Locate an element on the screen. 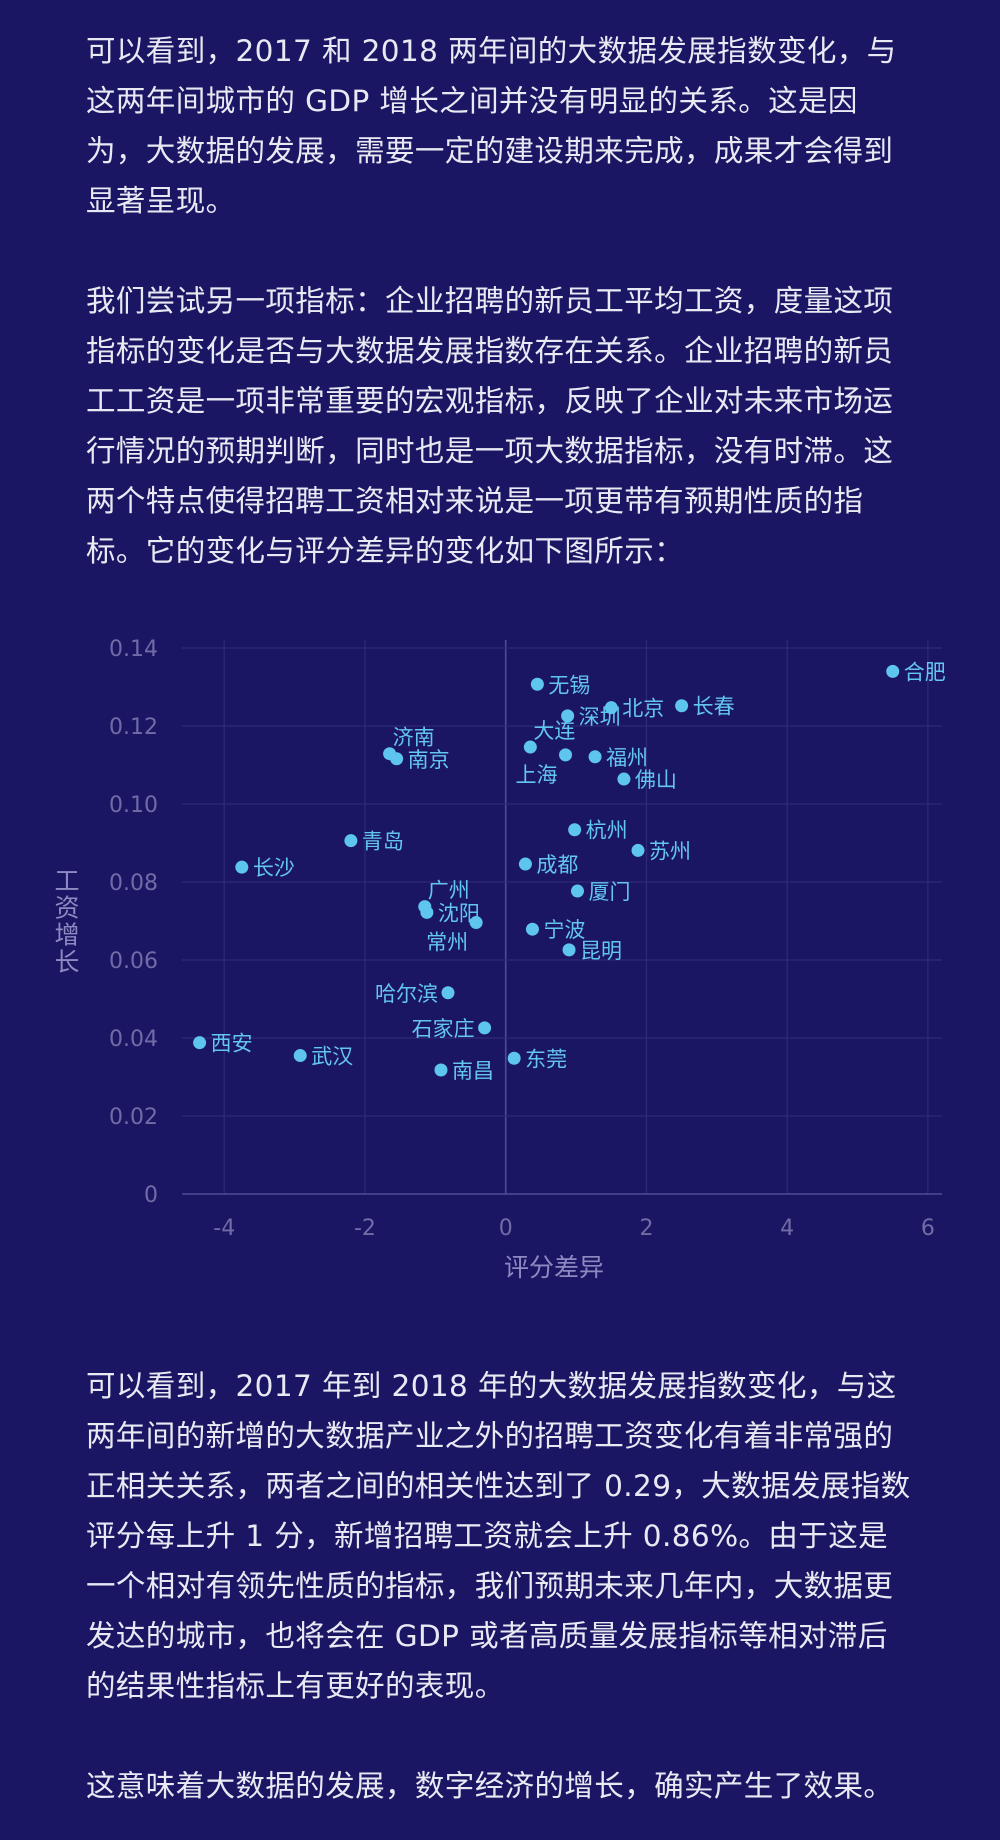 Image resolution: width=1000 pixels, height=1840 pixels. point-label: 宁波 is located at coordinates (564, 930).